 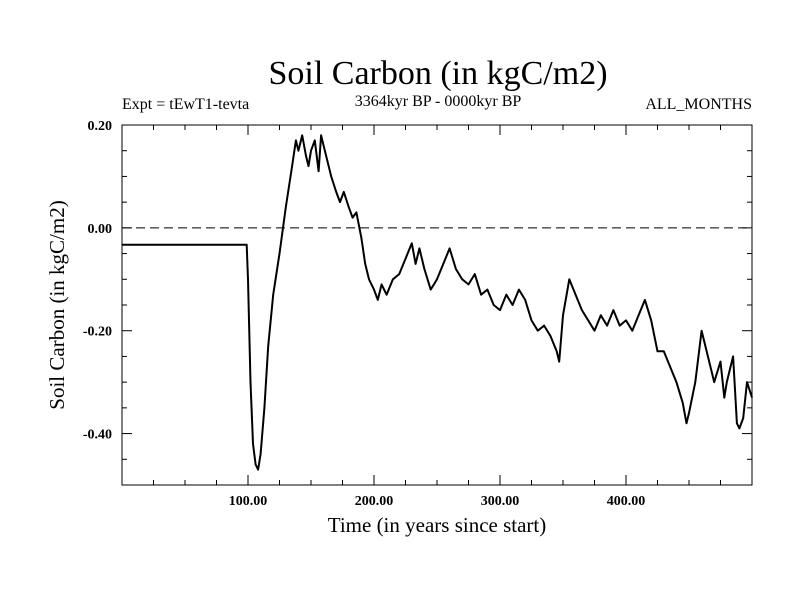 I want to click on x-tick-labels: 100.00 200.00 300.00 400.00, so click(x=437, y=501).